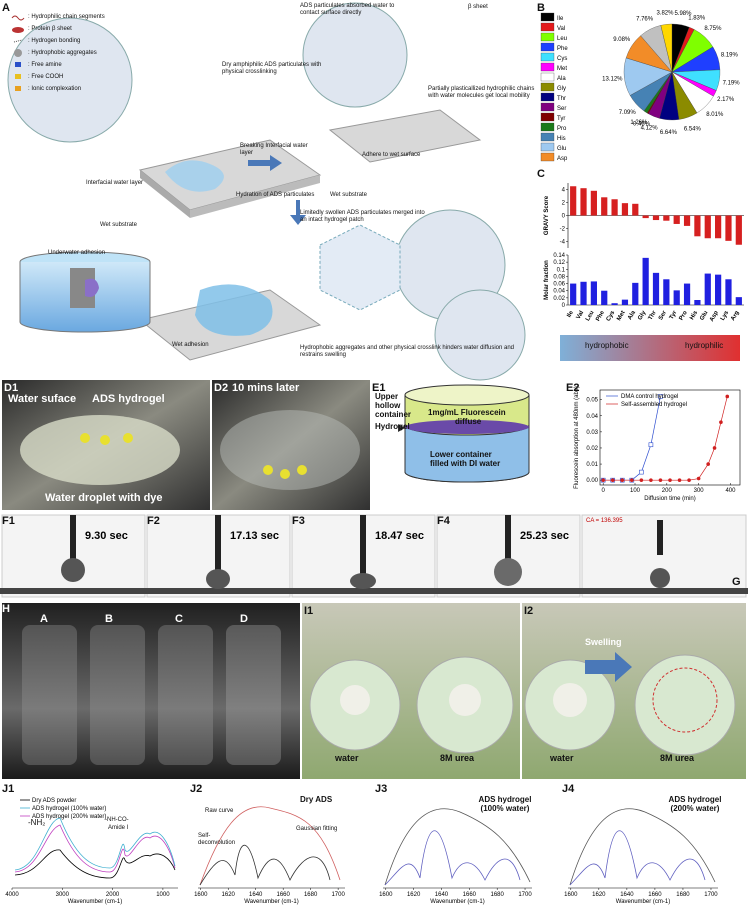 This screenshot has height=917, width=748. I want to click on x-tick-label: 300, so click(699, 491).